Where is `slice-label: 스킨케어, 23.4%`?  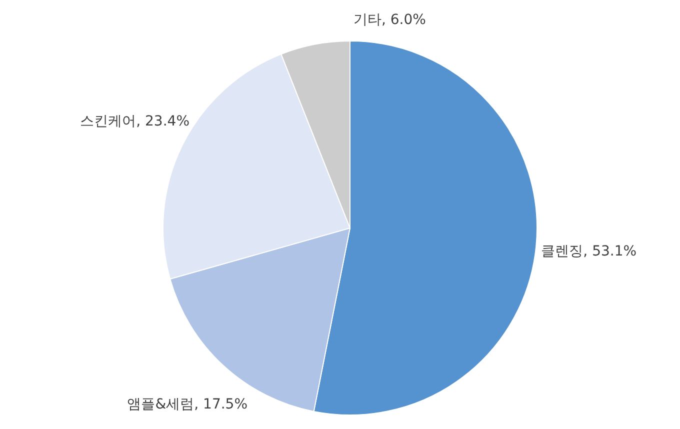
slice-label: 스킨케어, 23.4% is located at coordinates (135, 122).